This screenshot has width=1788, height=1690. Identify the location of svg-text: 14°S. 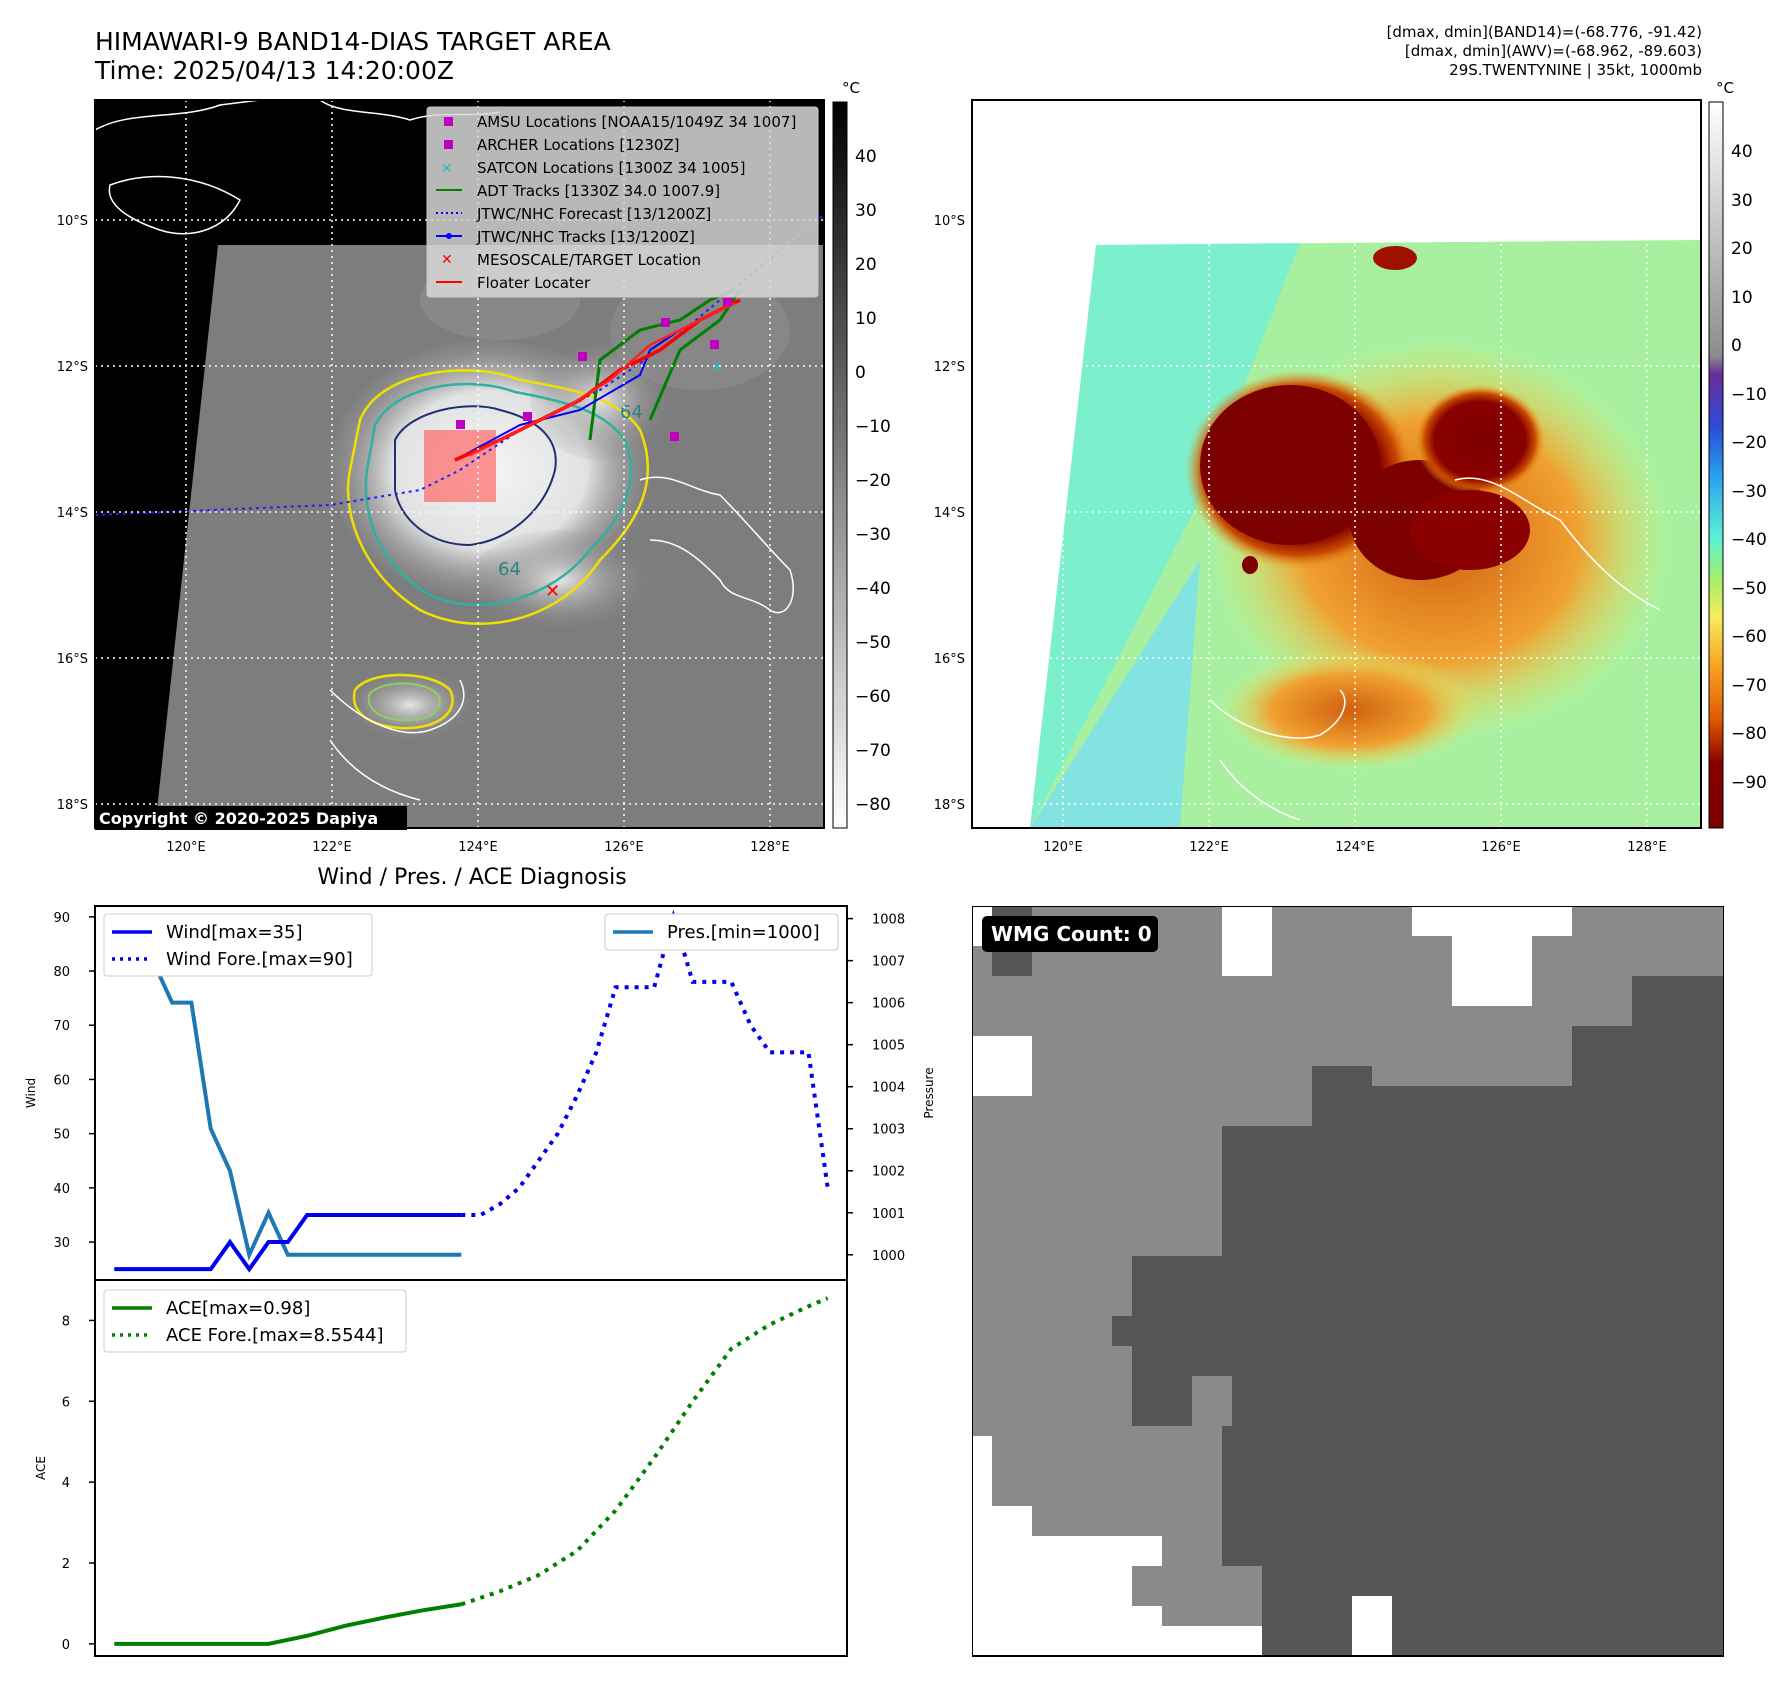
(949, 513).